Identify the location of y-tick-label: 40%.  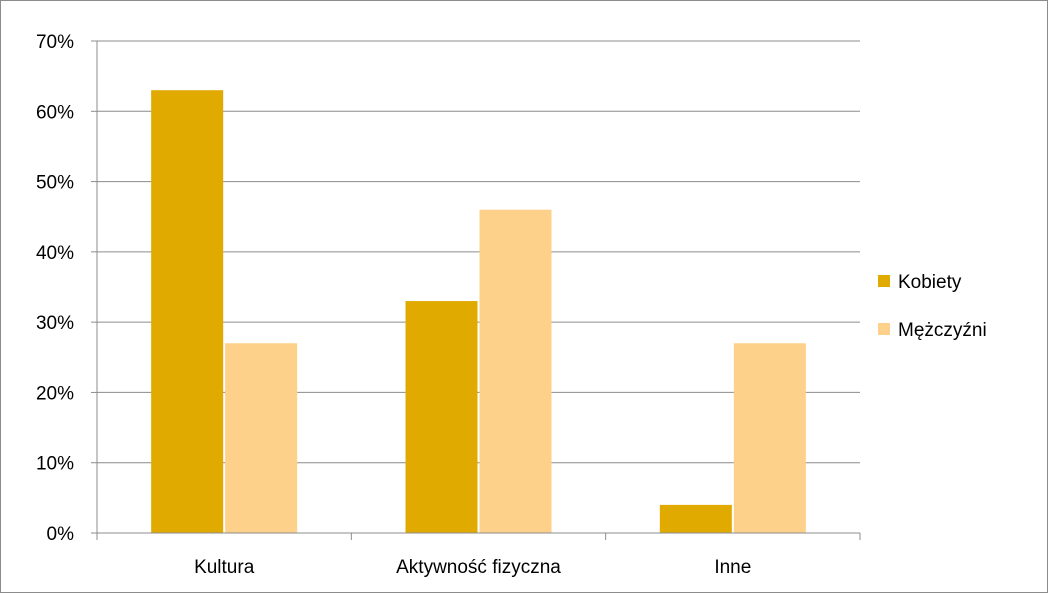
(55, 253).